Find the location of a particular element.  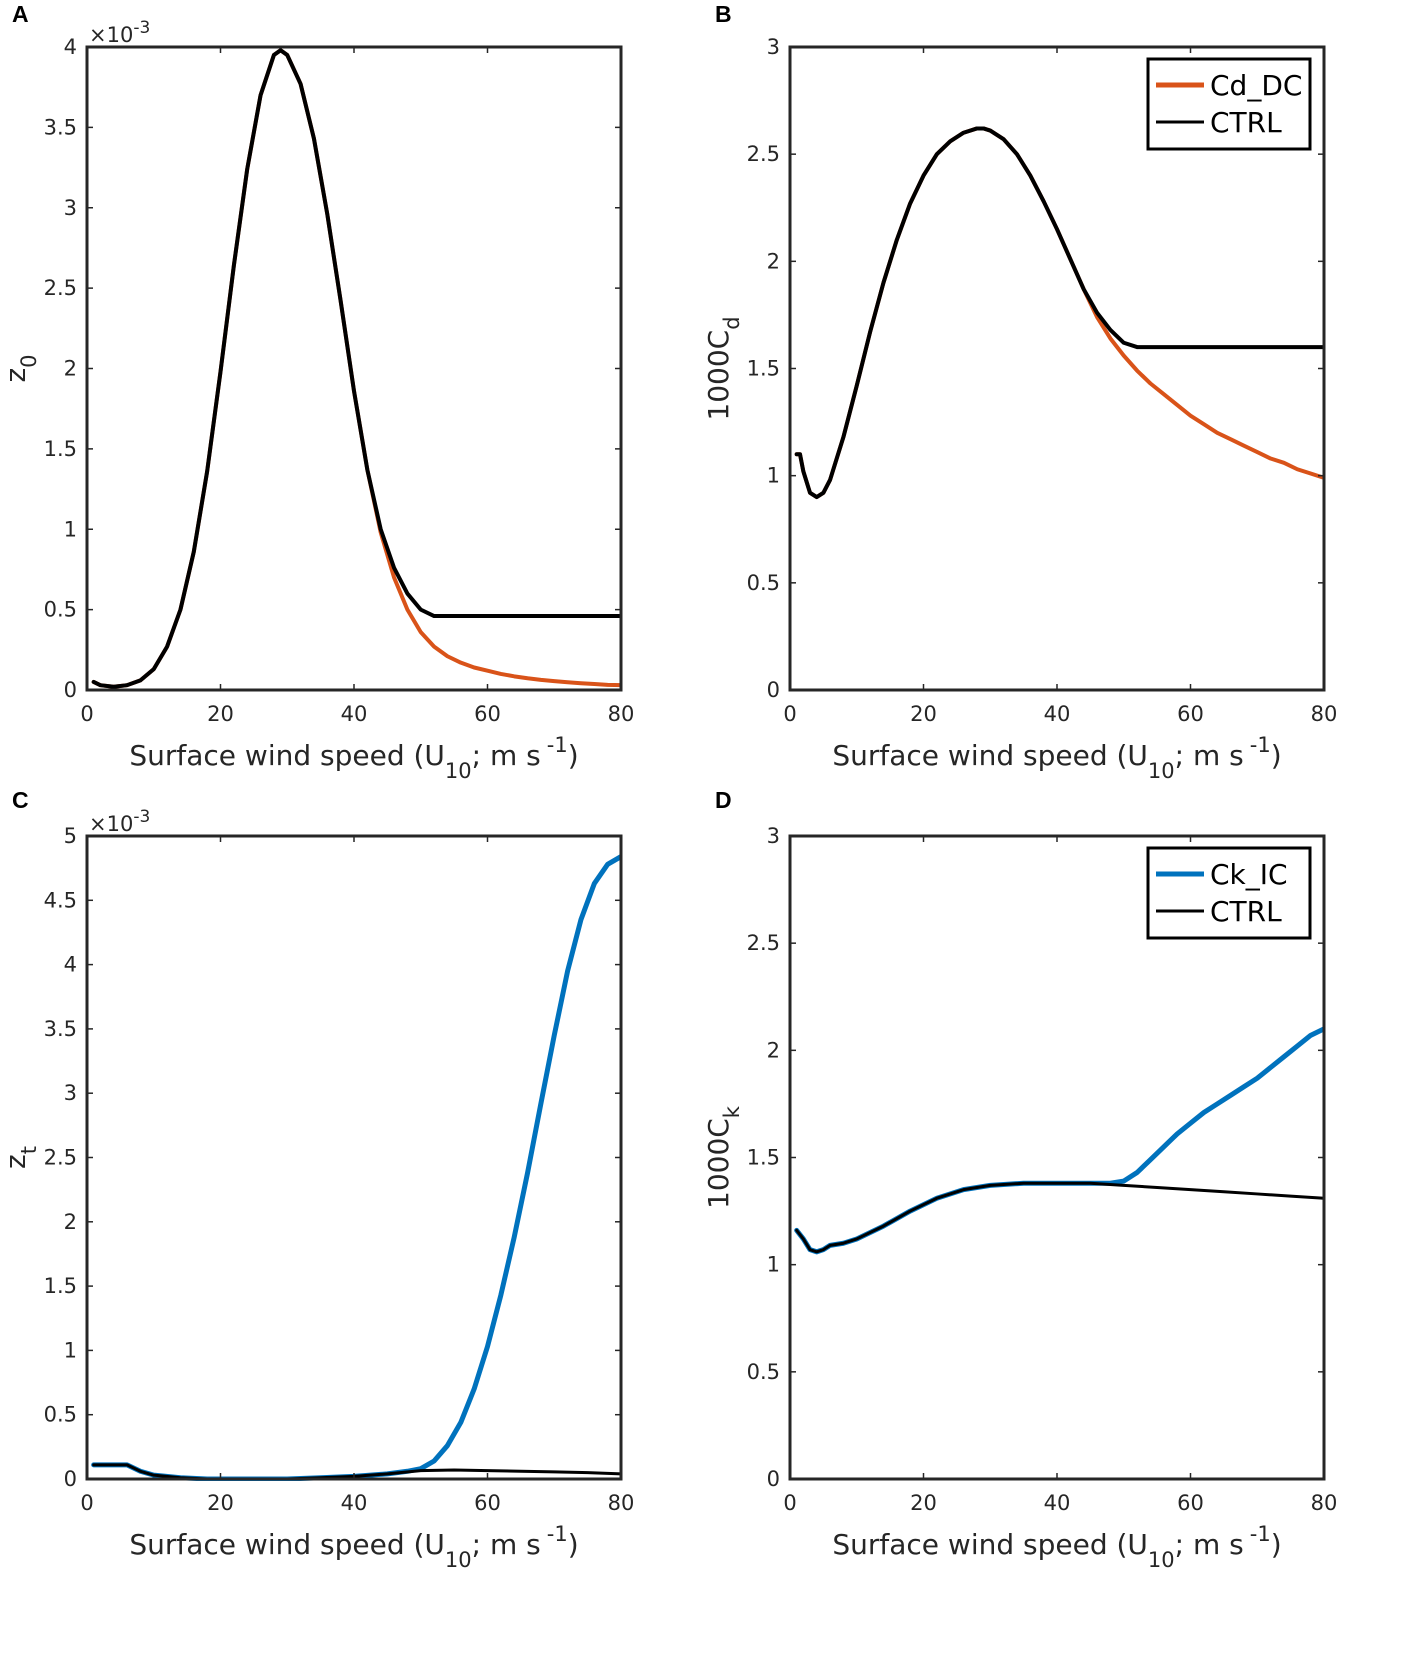

panel-letter: B is located at coordinates (723, 14).